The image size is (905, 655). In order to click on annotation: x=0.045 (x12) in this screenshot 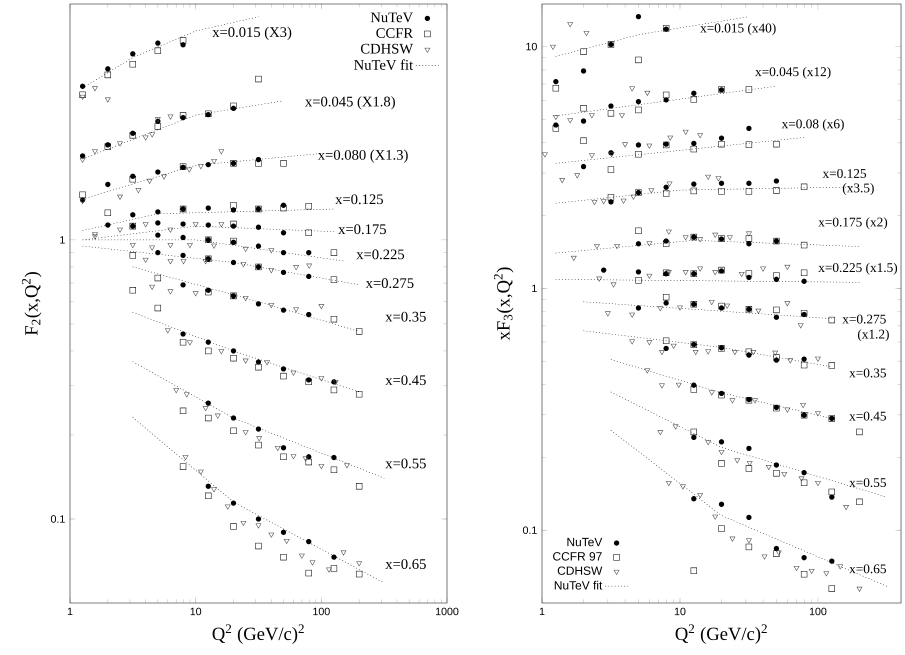, I will do `click(793, 72)`.